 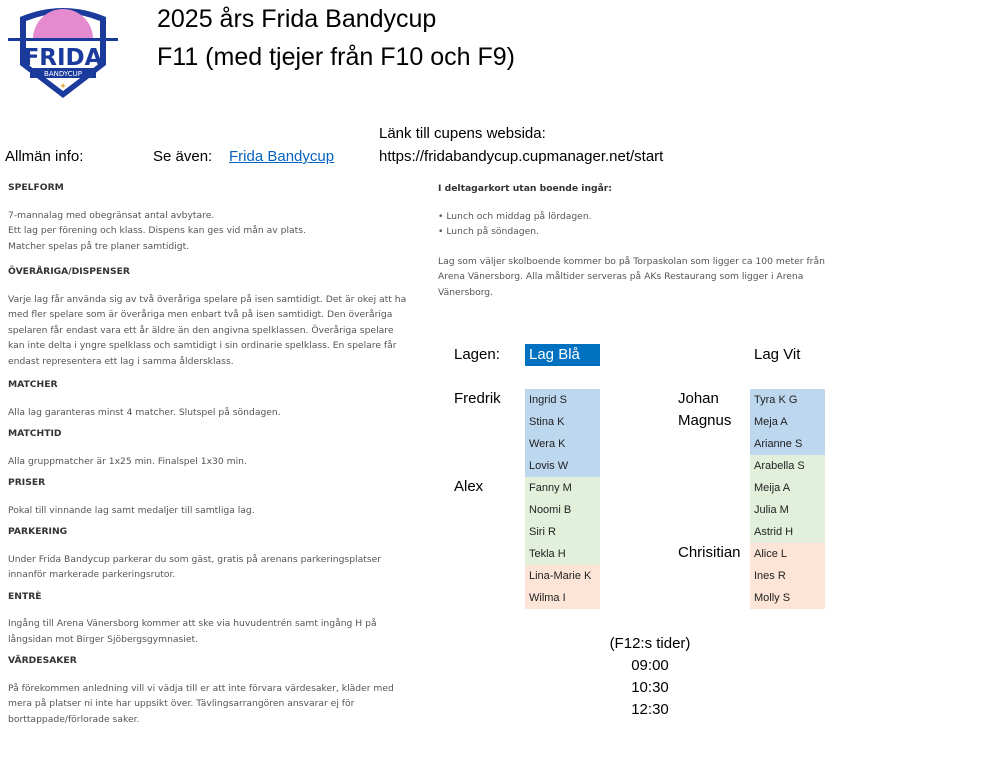 What do you see at coordinates (562, 422) in the screenshot?
I see `player-cell: Stina K` at bounding box center [562, 422].